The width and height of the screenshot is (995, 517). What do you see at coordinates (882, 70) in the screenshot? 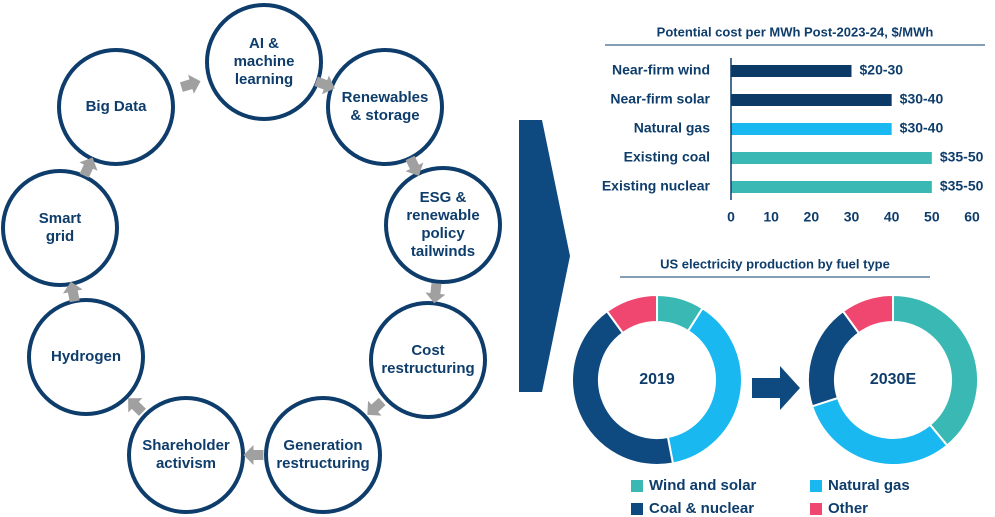
I see `value-label: $20-30` at bounding box center [882, 70].